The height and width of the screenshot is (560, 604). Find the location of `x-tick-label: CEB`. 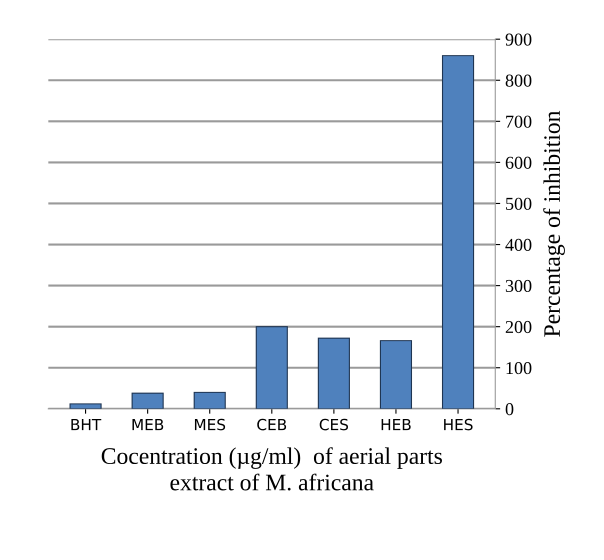

x-tick-label: CEB is located at coordinates (271, 424).